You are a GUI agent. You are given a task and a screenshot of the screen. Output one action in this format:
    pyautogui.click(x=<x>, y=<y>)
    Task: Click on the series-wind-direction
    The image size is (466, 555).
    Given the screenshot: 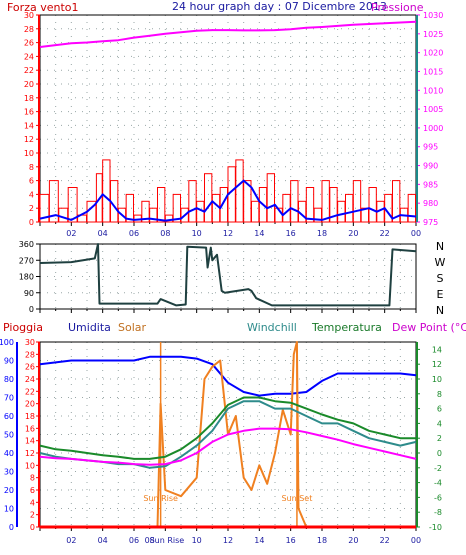 What is the action you would take?
    pyautogui.click(x=228, y=275)
    